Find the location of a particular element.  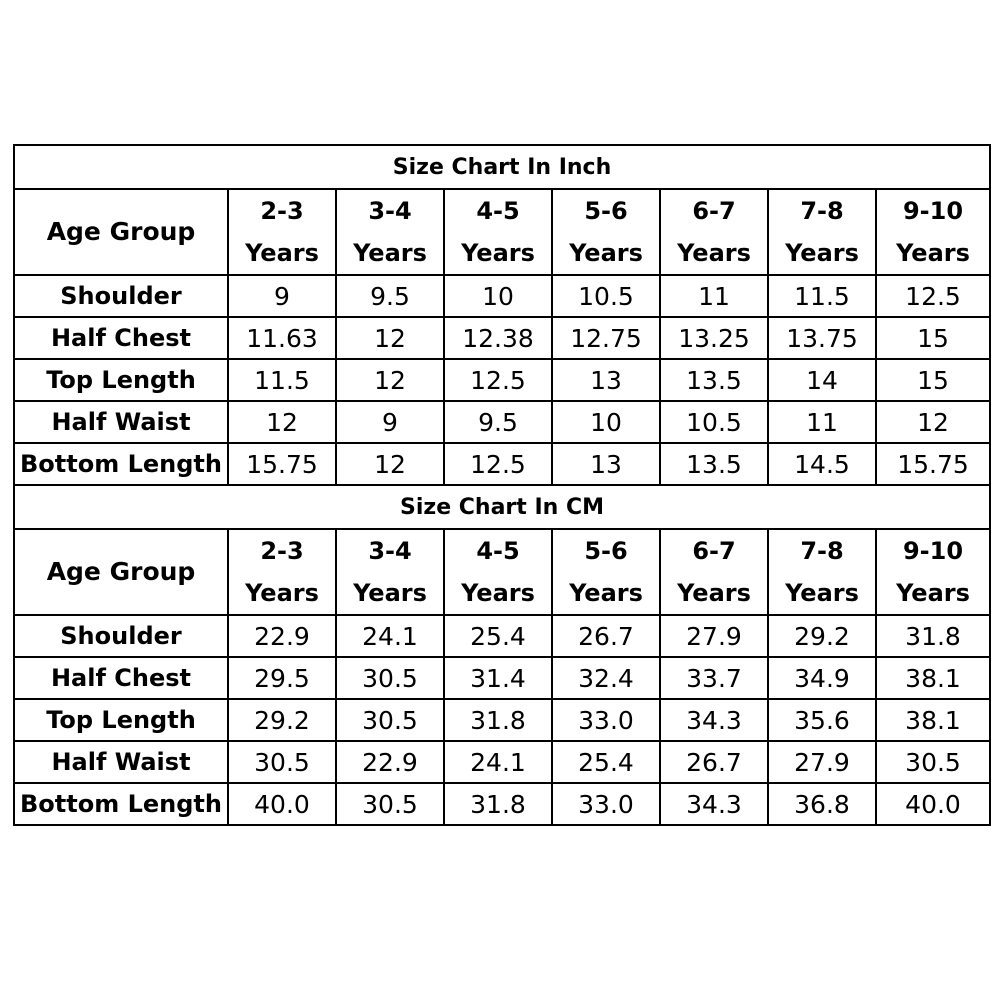

age-column-header: 5-6 Years is located at coordinates (606, 572).